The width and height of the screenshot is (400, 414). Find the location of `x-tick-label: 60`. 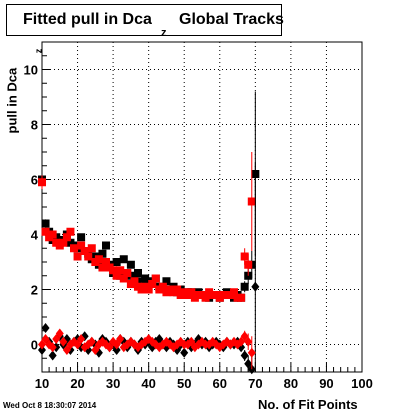

x-tick-label: 60 is located at coordinates (220, 383).